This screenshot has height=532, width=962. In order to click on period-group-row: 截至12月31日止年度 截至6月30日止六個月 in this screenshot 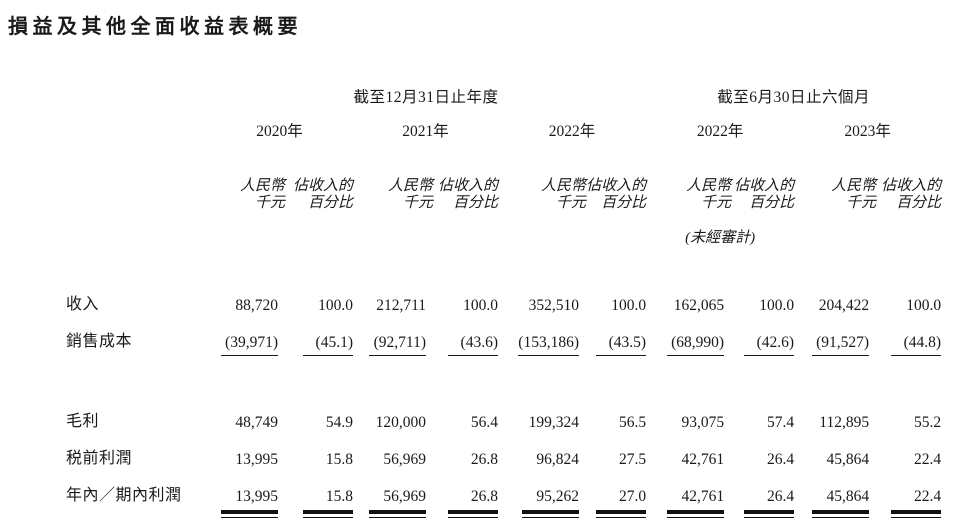, I will do `click(503, 92)`.